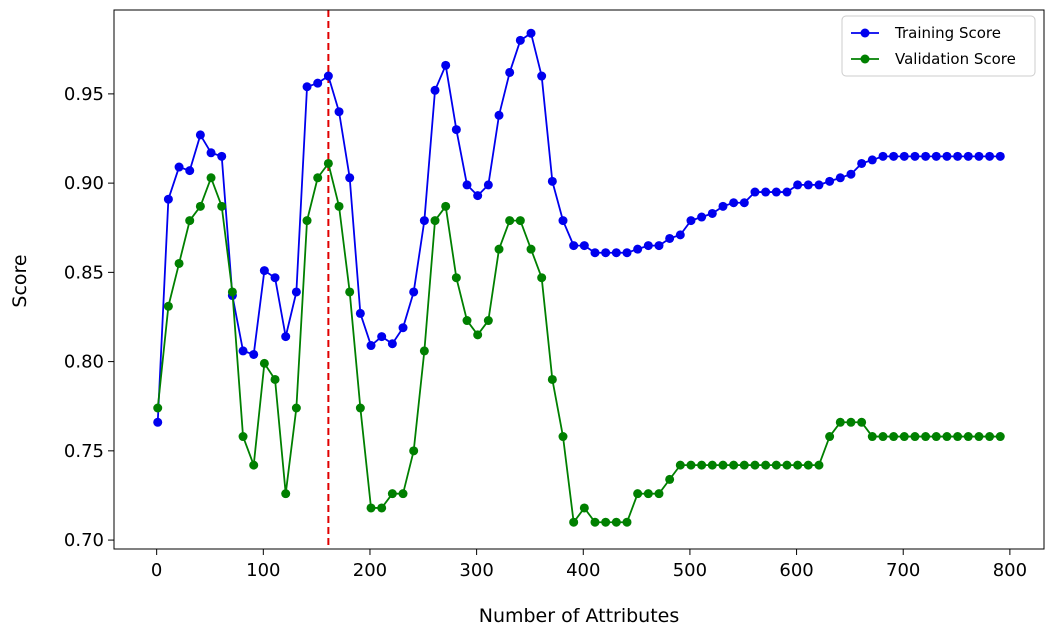 This screenshot has width=1054, height=636. I want to click on legend-validation-marker, so click(865, 59).